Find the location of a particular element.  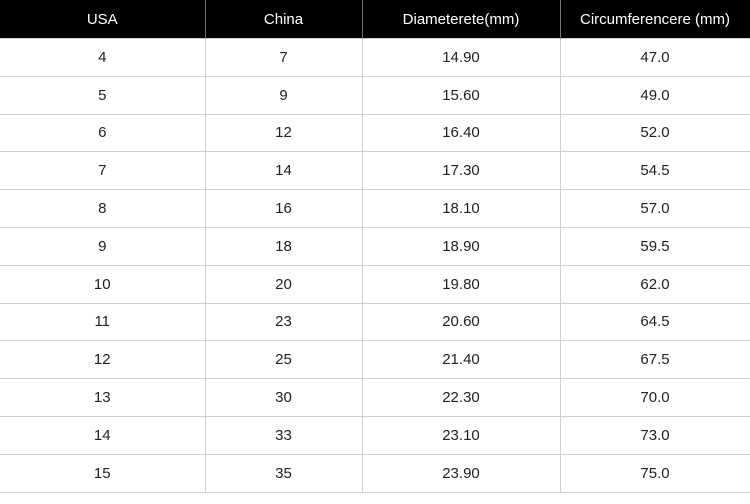

china-size-cell: 20 is located at coordinates (283, 284).